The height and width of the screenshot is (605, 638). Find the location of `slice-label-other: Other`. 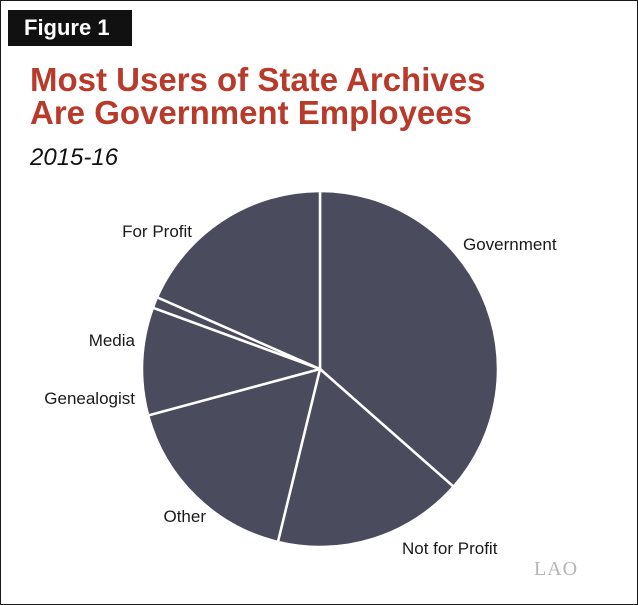

slice-label-other: Other is located at coordinates (184, 516).